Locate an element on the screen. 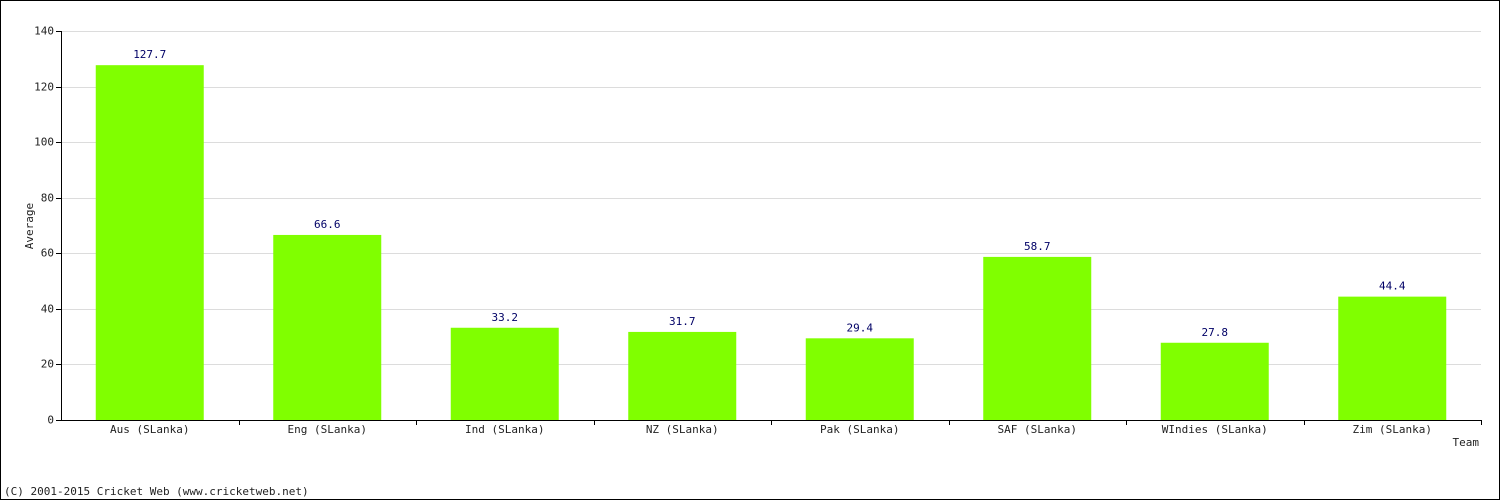 This screenshot has width=1500, height=500. x-tick-label: WIndies (SLanka) is located at coordinates (1215, 429).